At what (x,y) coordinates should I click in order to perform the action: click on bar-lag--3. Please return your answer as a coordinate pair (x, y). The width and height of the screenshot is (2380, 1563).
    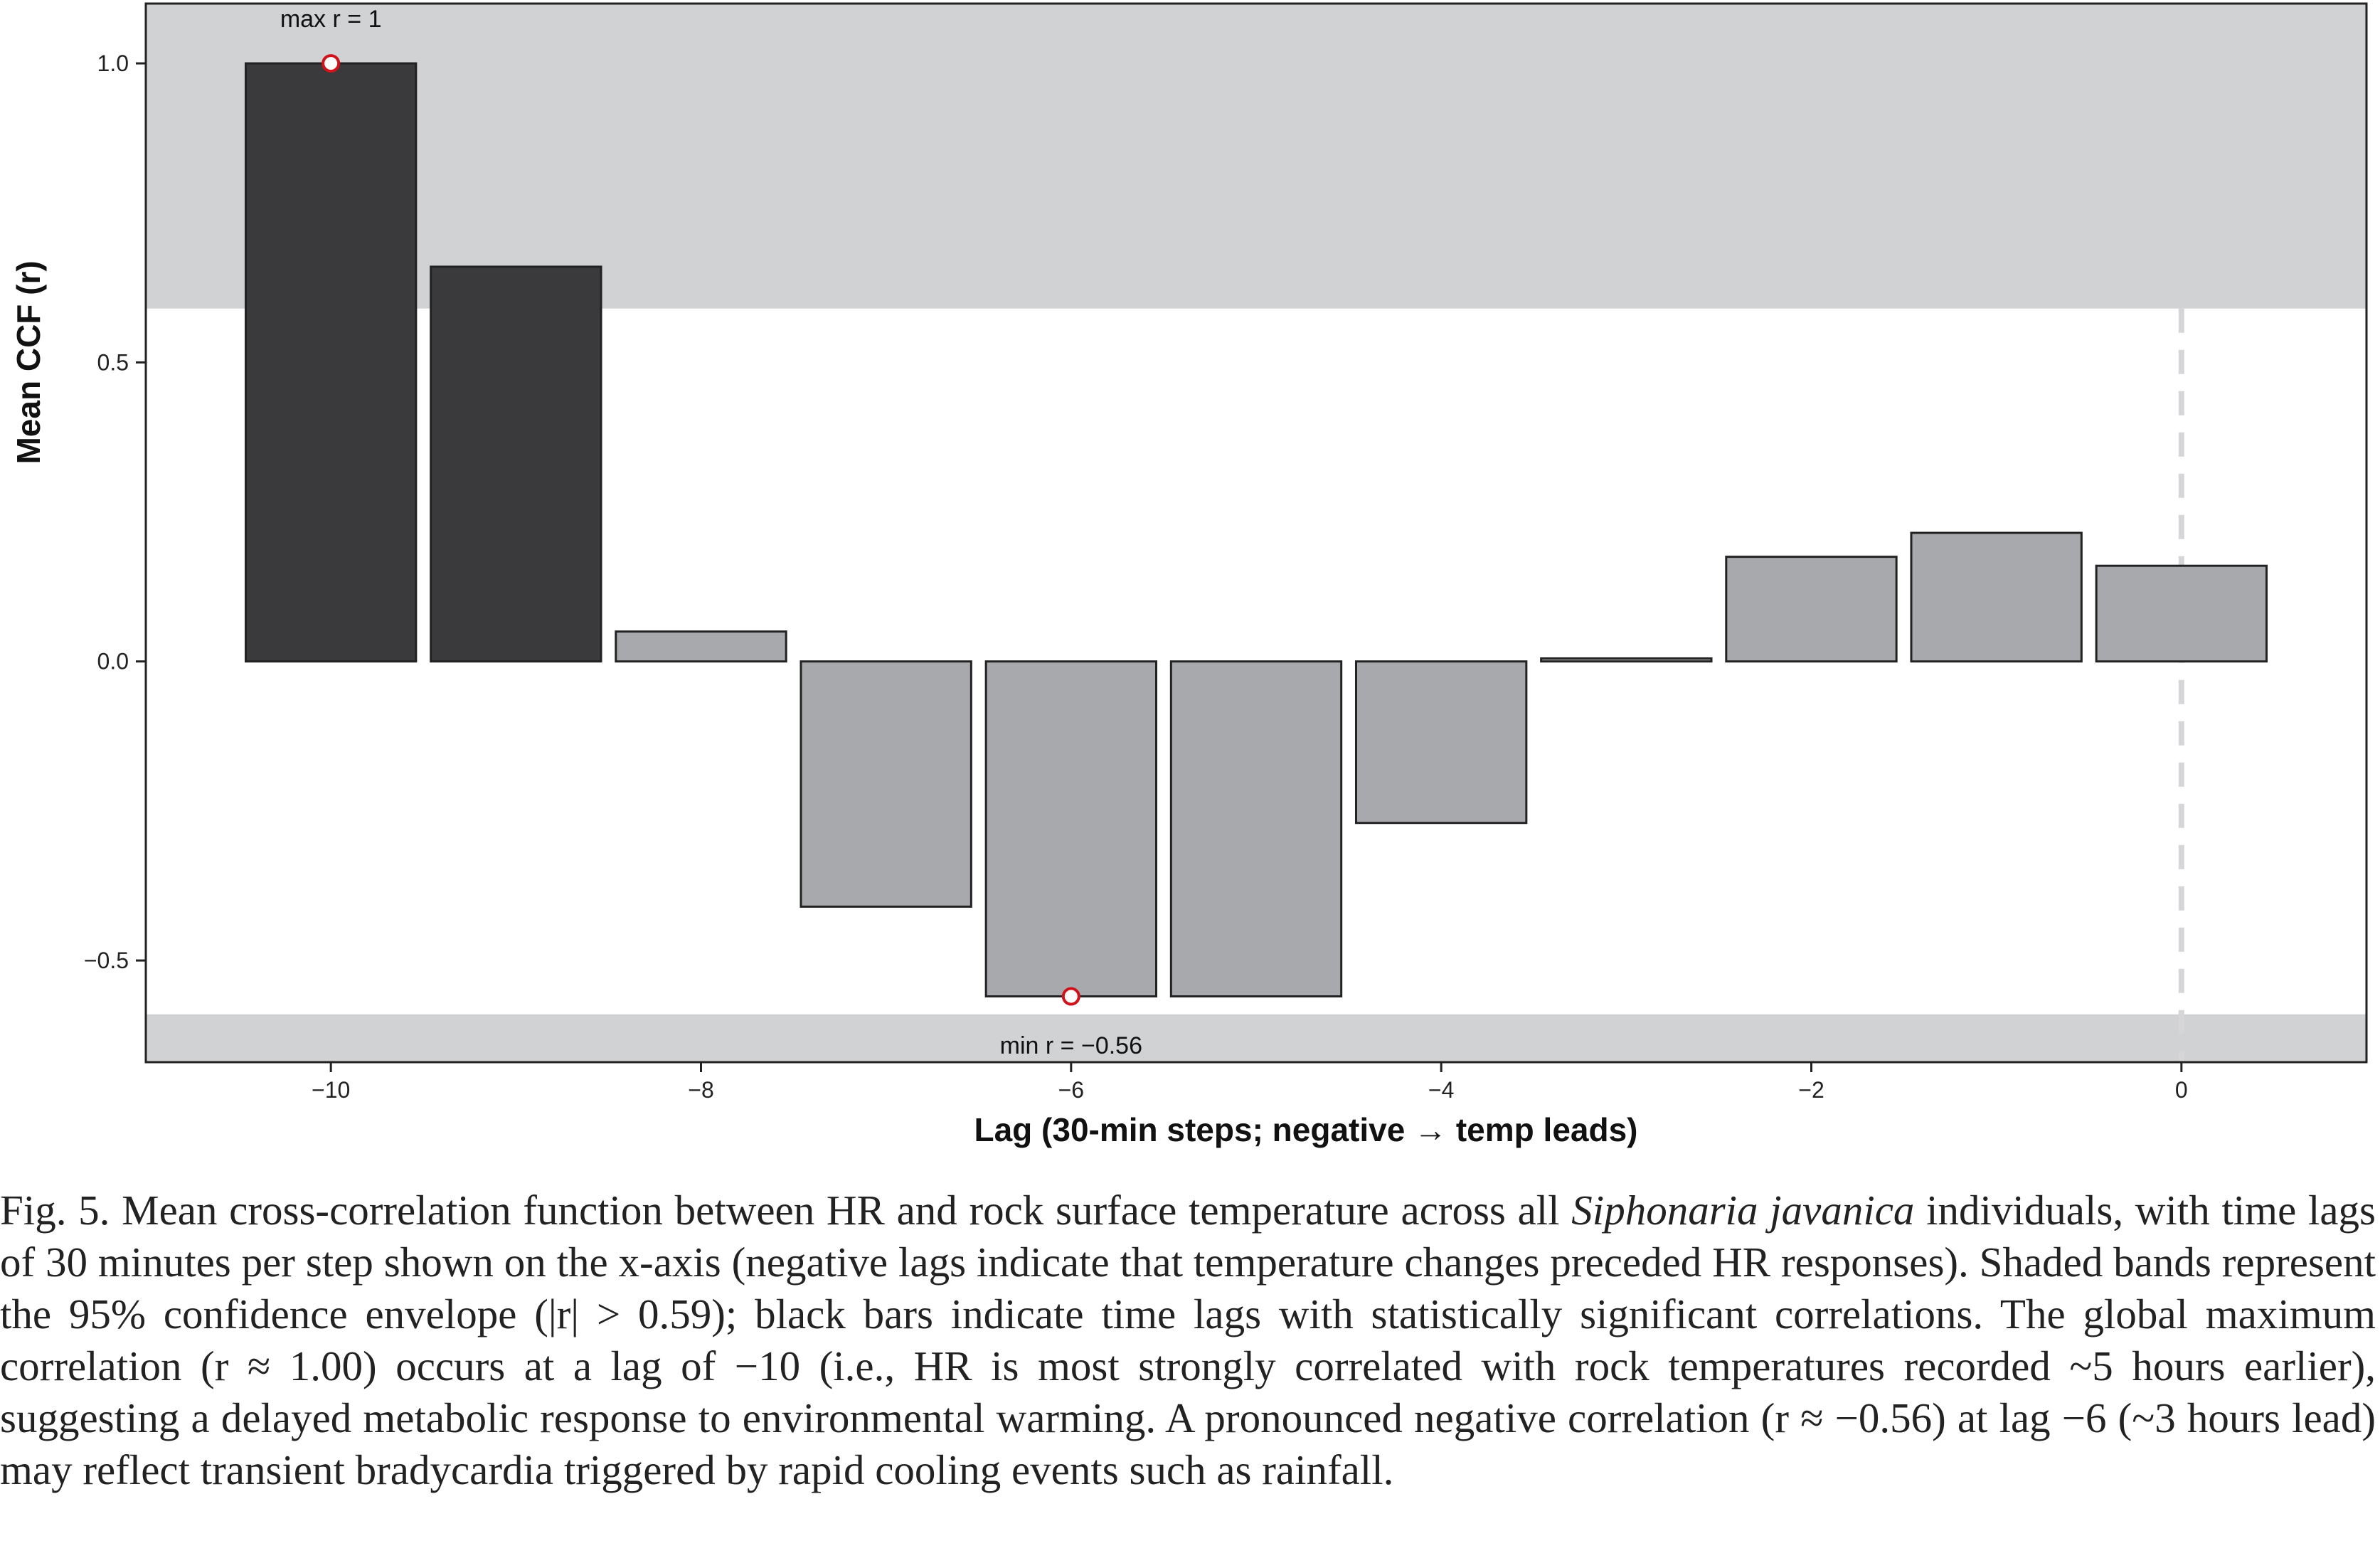
    Looking at the image, I should click on (1626, 660).